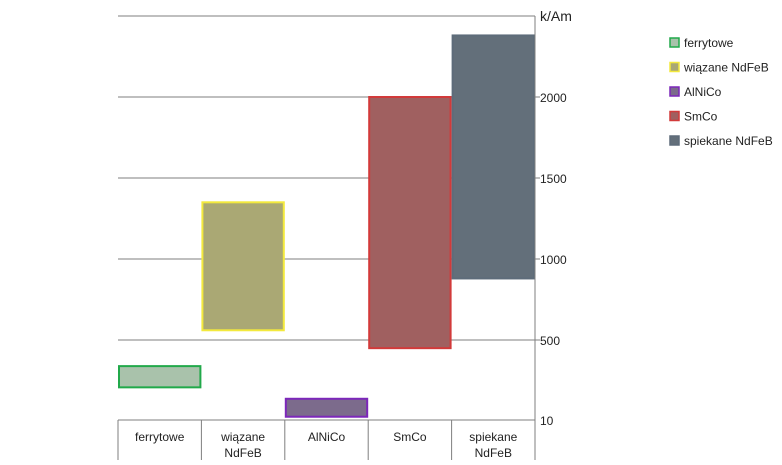 The height and width of the screenshot is (465, 782). Describe the element at coordinates (553, 179) in the screenshot. I see `y-tick-label: 1500` at that location.